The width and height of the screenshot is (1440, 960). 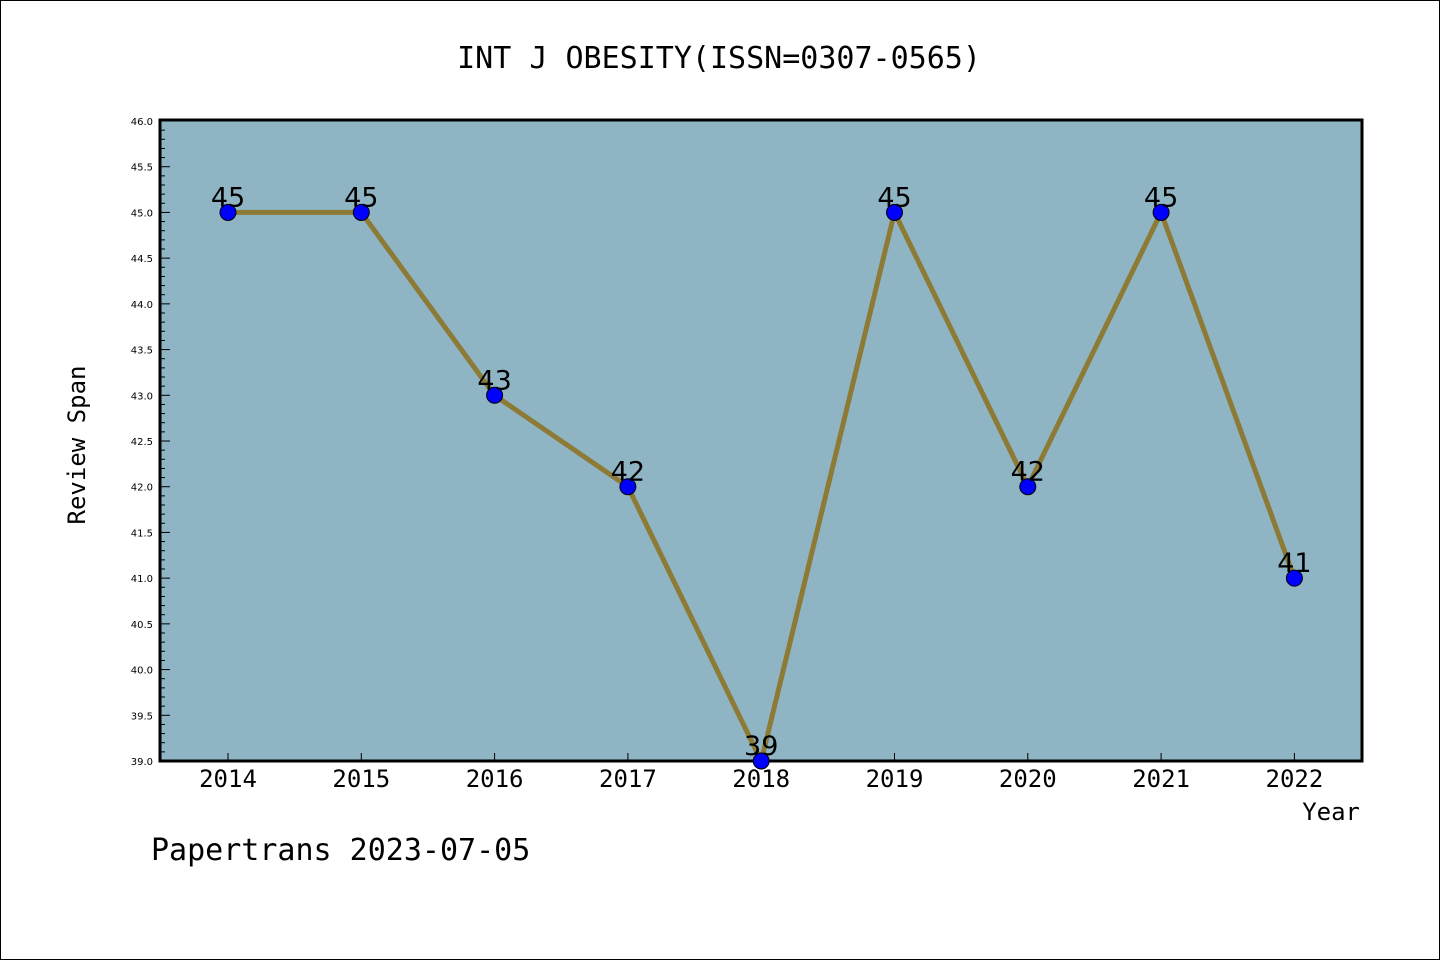 I want to click on data-label: 43, so click(x=494, y=380).